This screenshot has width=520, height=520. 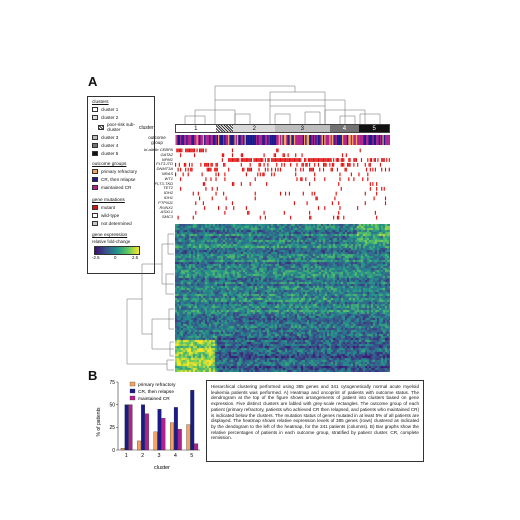 I want to click on panel-b-label: B, so click(x=93, y=375).